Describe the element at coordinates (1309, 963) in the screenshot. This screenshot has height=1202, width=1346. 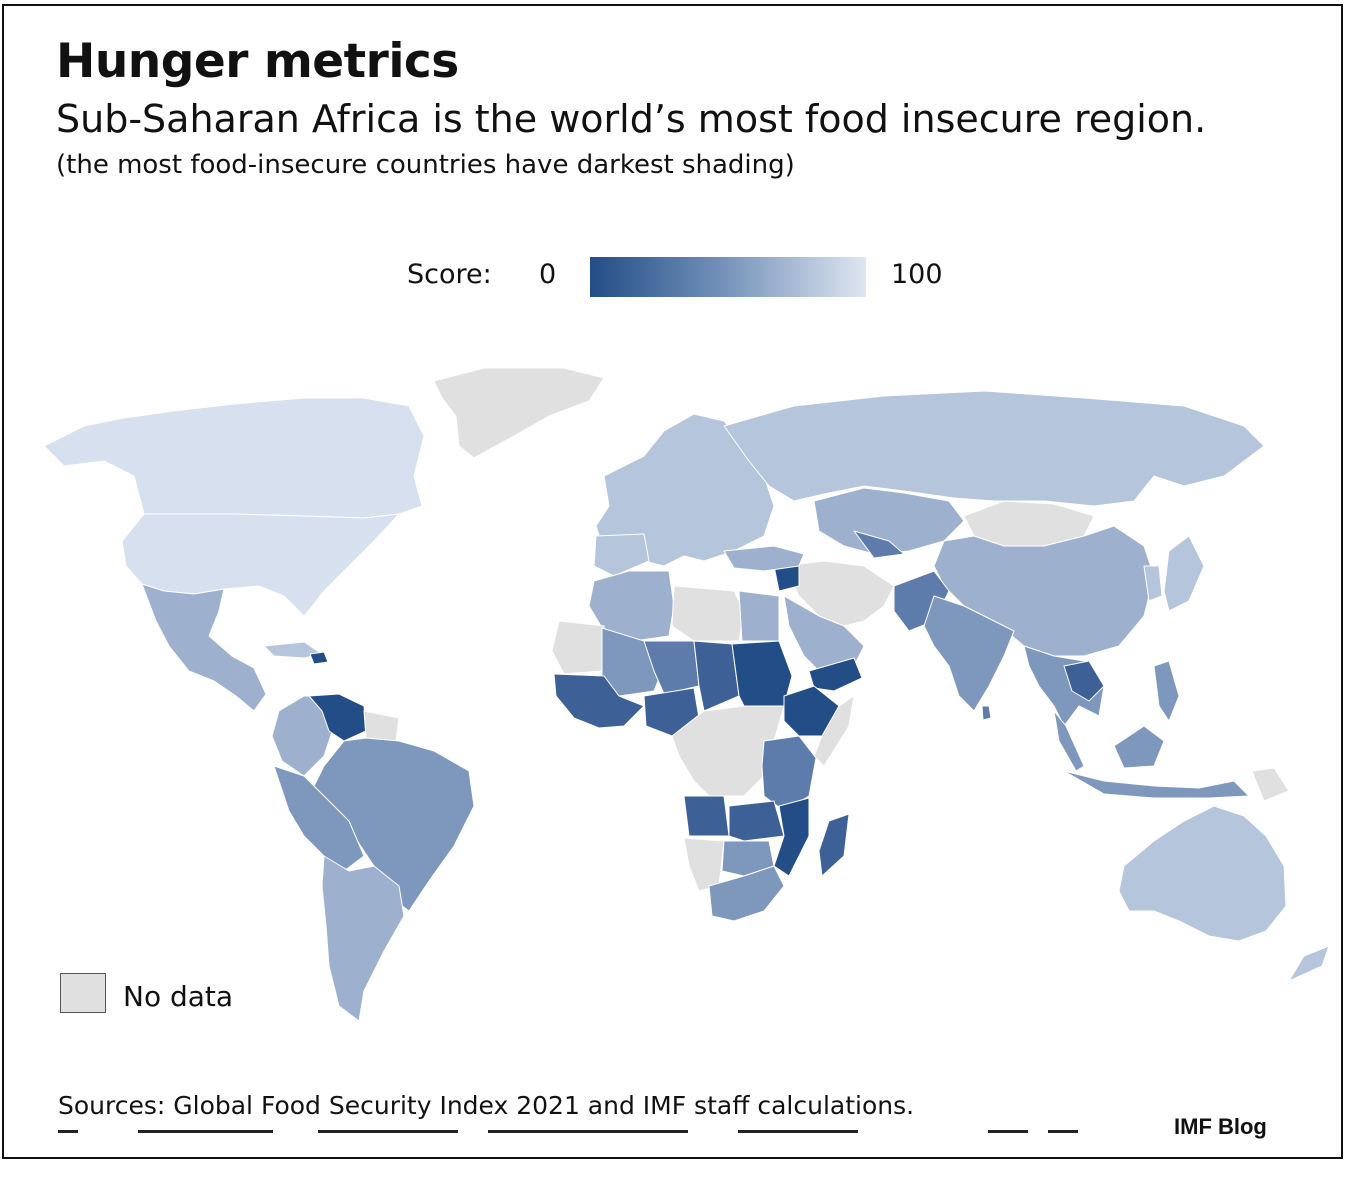
I see `region-new-zealand` at that location.